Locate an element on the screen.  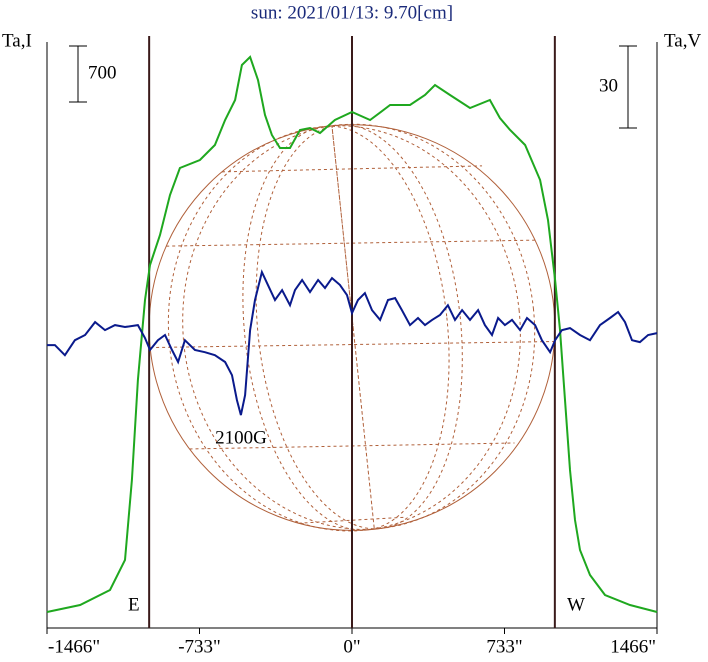
west-label: W is located at coordinates (576, 604).